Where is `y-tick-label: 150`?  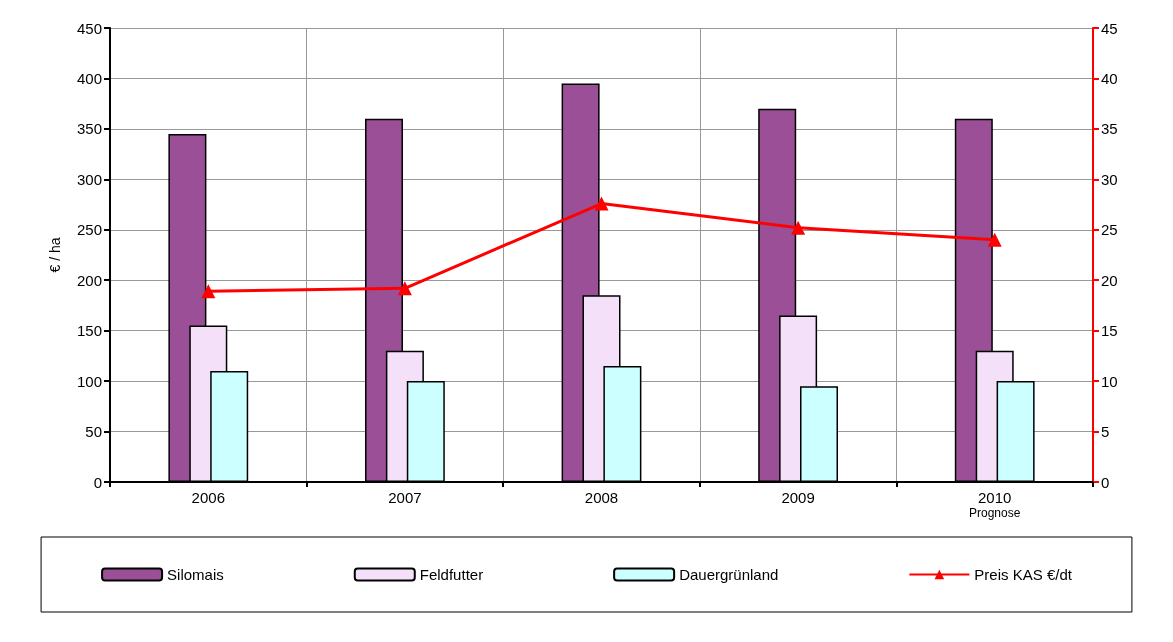
y-tick-label: 150 is located at coordinates (89, 331).